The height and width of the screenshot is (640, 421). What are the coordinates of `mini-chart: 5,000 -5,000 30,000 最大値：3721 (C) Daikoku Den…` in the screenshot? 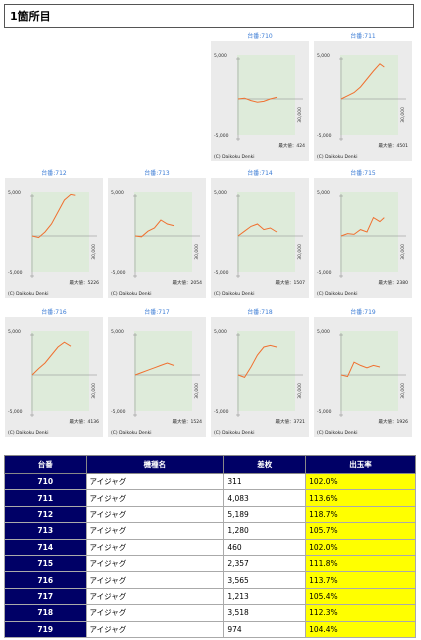 It's located at (260, 377).